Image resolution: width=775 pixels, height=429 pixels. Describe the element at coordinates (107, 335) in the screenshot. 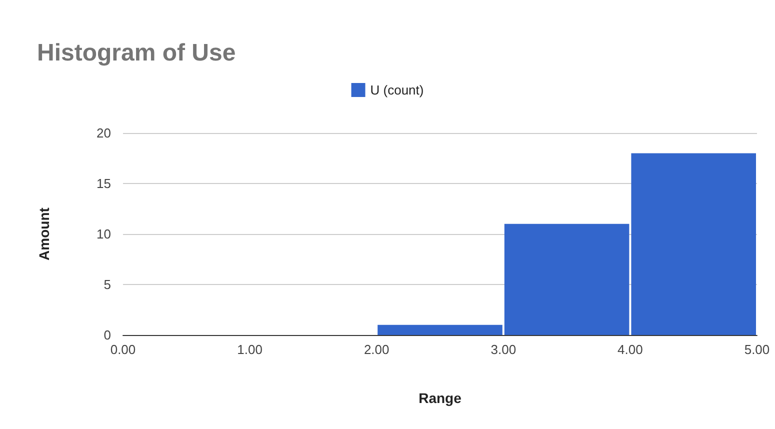

I see `y-tick-label: 0` at that location.